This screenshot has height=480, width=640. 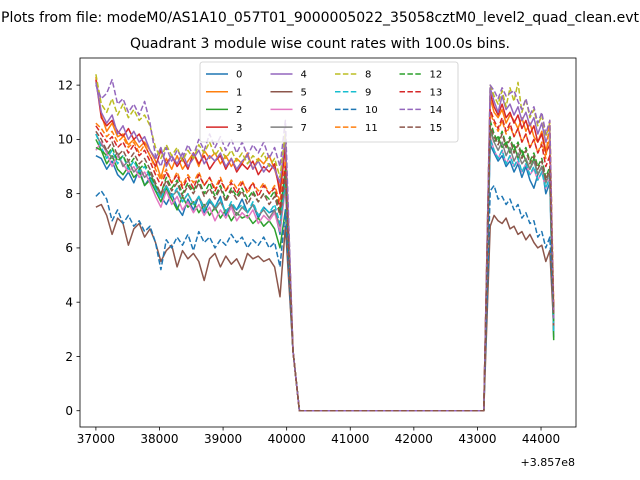 What do you see at coordinates (69, 248) in the screenshot?
I see `y-tick-label: 6` at bounding box center [69, 248].